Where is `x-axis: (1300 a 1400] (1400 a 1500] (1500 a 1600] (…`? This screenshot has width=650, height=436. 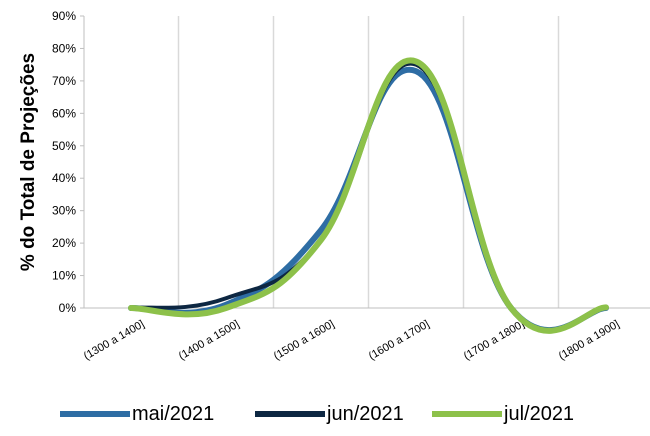 x-axis: (1300 a 1400] (1400 a 1500] (1500 a 1600] (… is located at coordinates (366, 335).